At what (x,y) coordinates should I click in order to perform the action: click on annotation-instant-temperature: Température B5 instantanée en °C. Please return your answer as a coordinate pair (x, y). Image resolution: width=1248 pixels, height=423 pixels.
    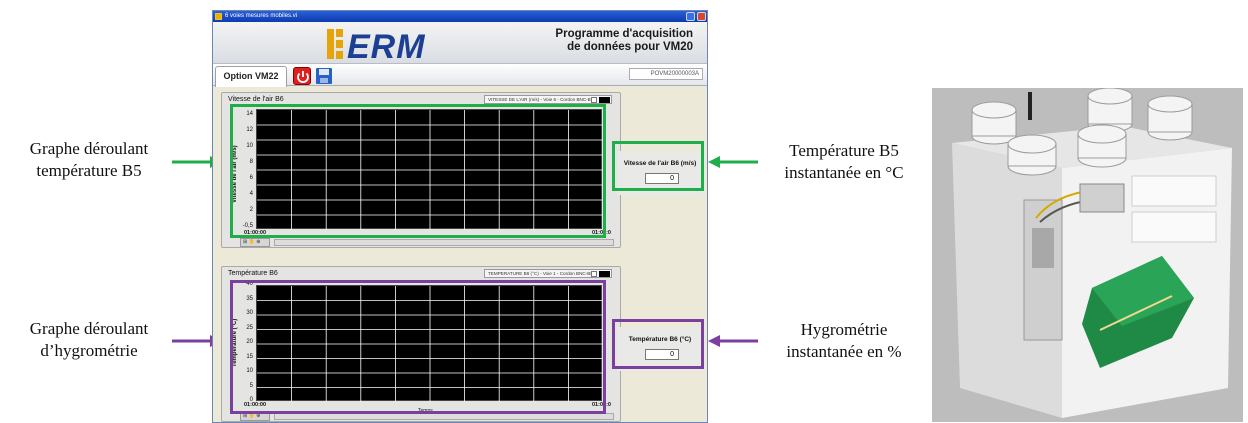
    Looking at the image, I should click on (844, 162).